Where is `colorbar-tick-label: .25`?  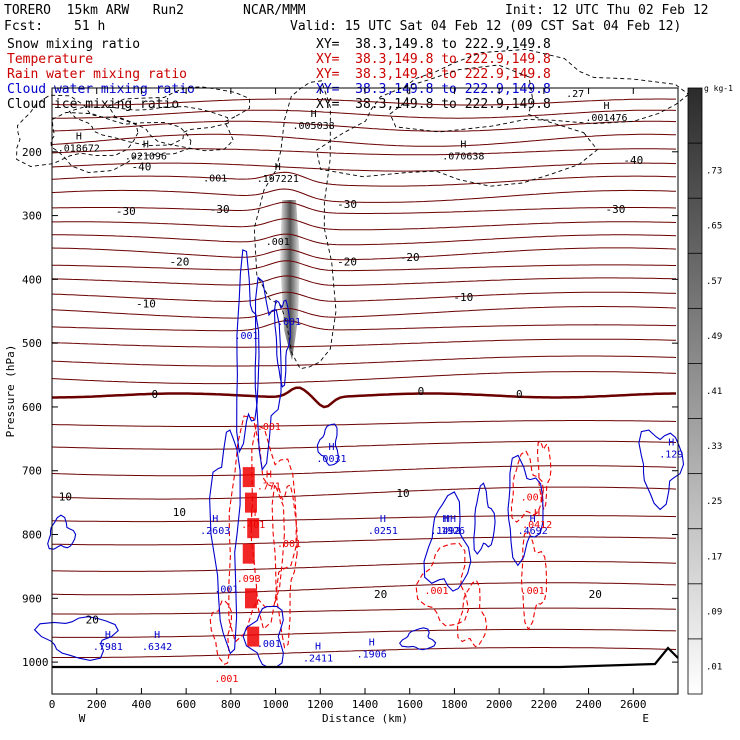 colorbar-tick-label: .25 is located at coordinates (714, 502).